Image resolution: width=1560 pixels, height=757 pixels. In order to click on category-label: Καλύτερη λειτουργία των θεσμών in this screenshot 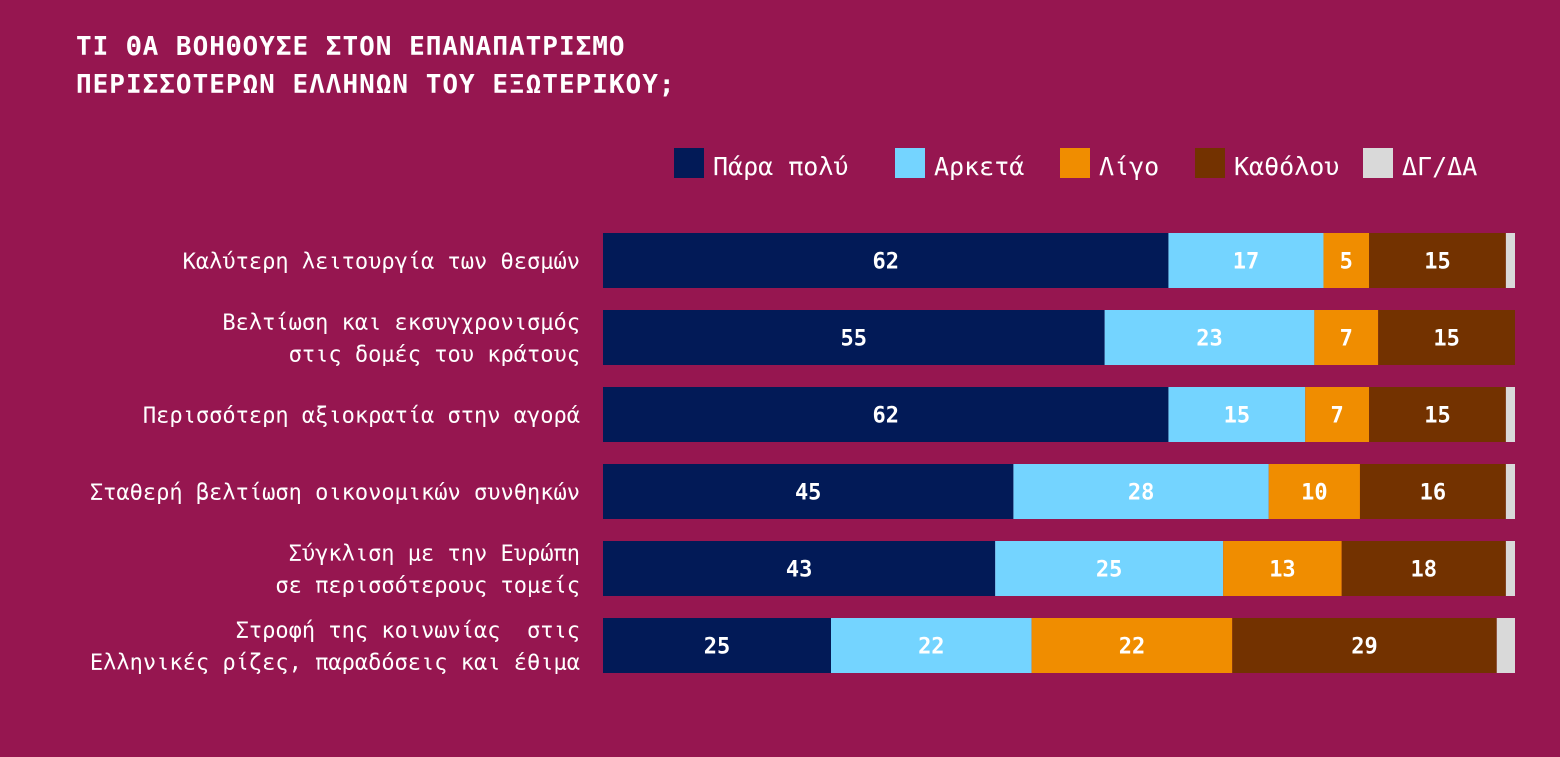, I will do `click(381, 262)`.